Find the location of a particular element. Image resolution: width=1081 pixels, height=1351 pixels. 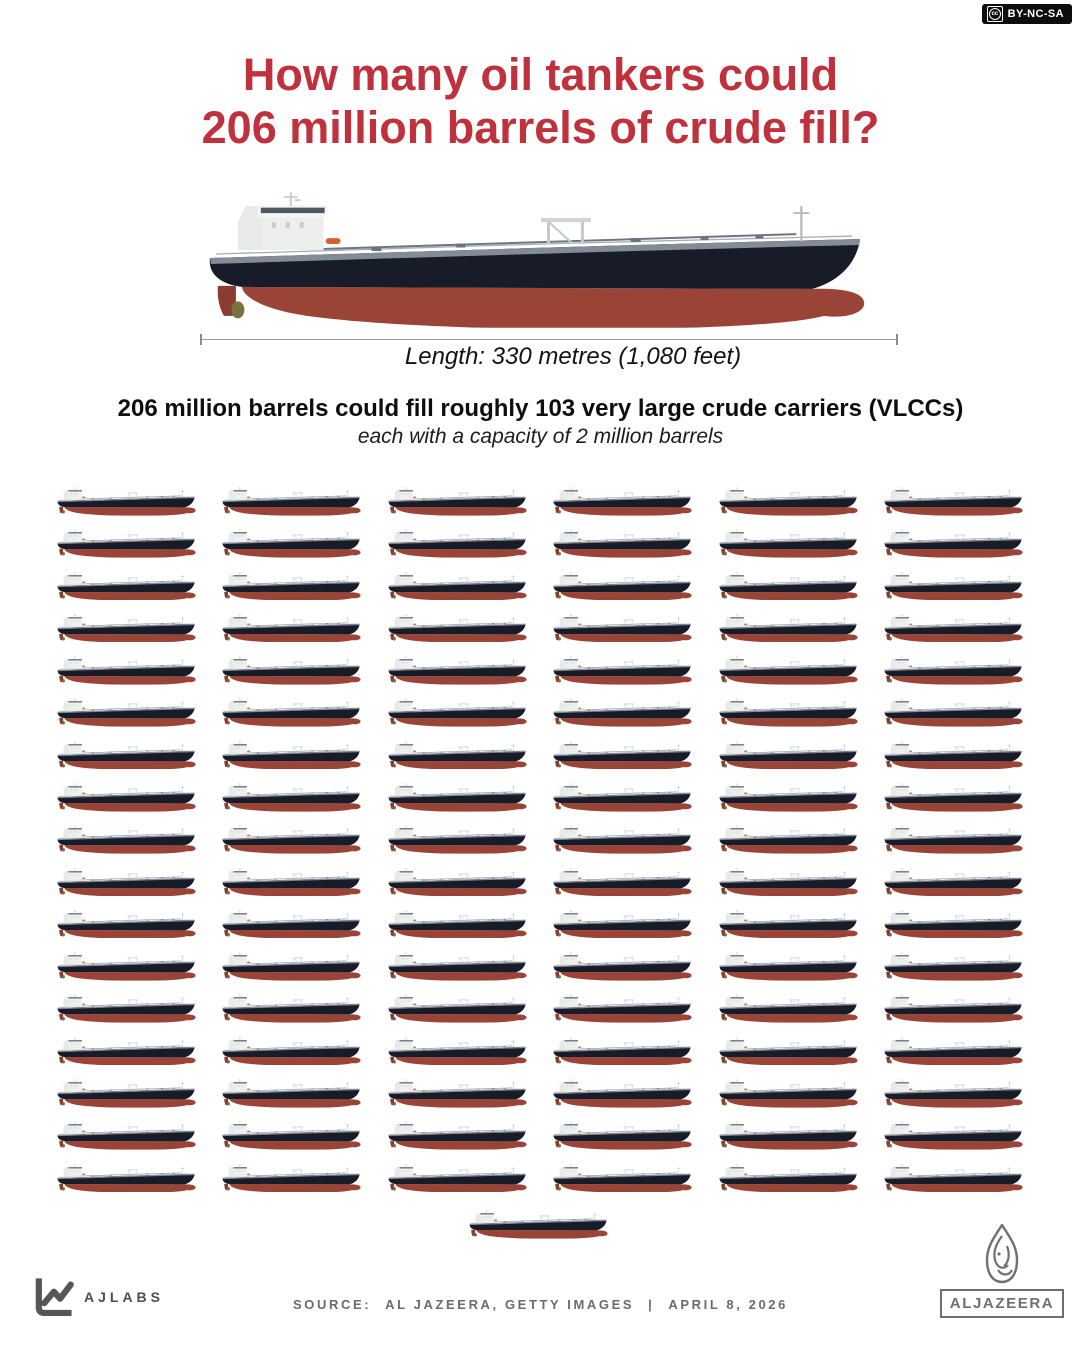

measure-bar is located at coordinates (549, 339).